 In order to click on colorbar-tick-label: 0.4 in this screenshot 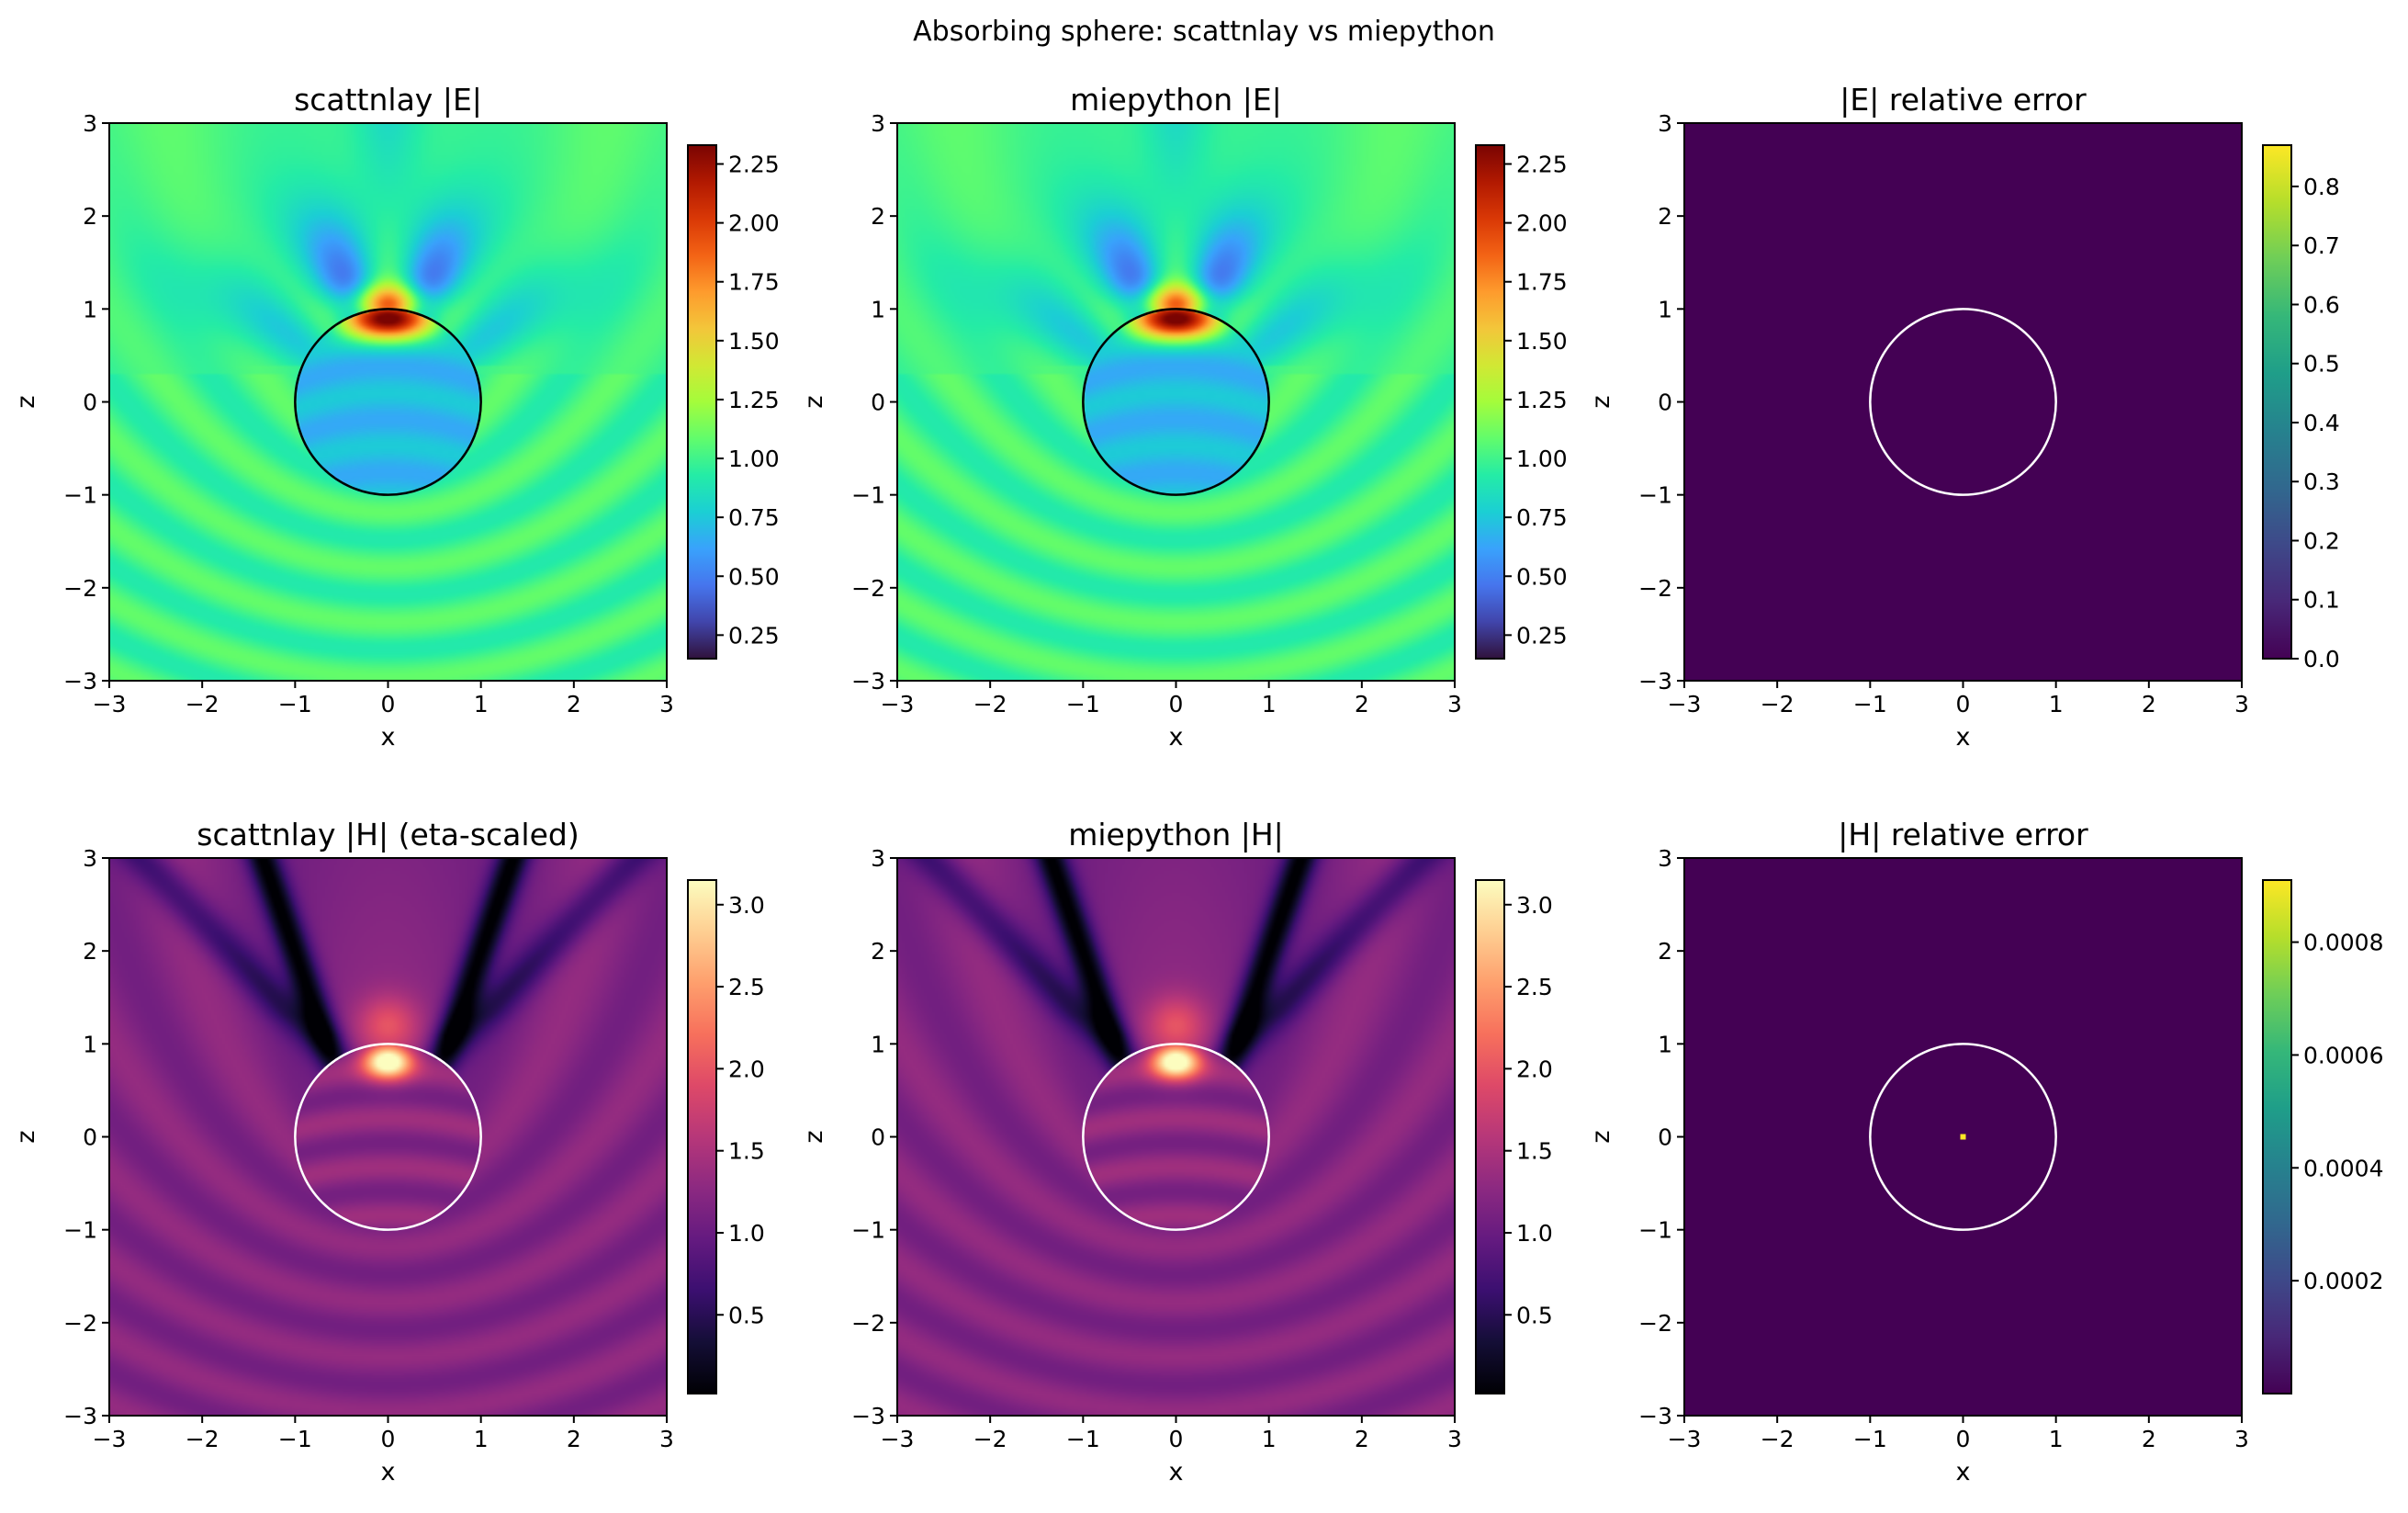, I will do `click(2321, 423)`.